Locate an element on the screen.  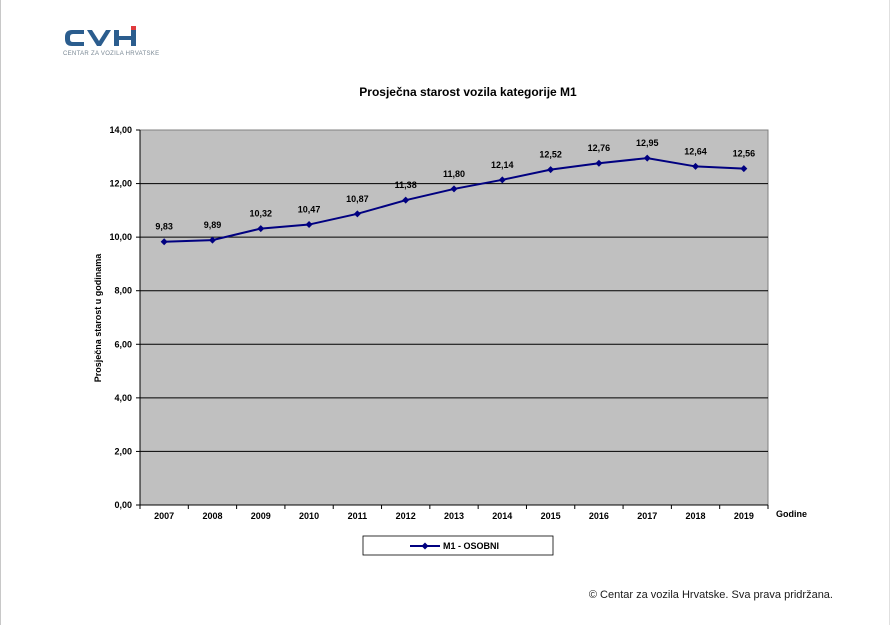
data-label: 10,47 is located at coordinates (309, 210).